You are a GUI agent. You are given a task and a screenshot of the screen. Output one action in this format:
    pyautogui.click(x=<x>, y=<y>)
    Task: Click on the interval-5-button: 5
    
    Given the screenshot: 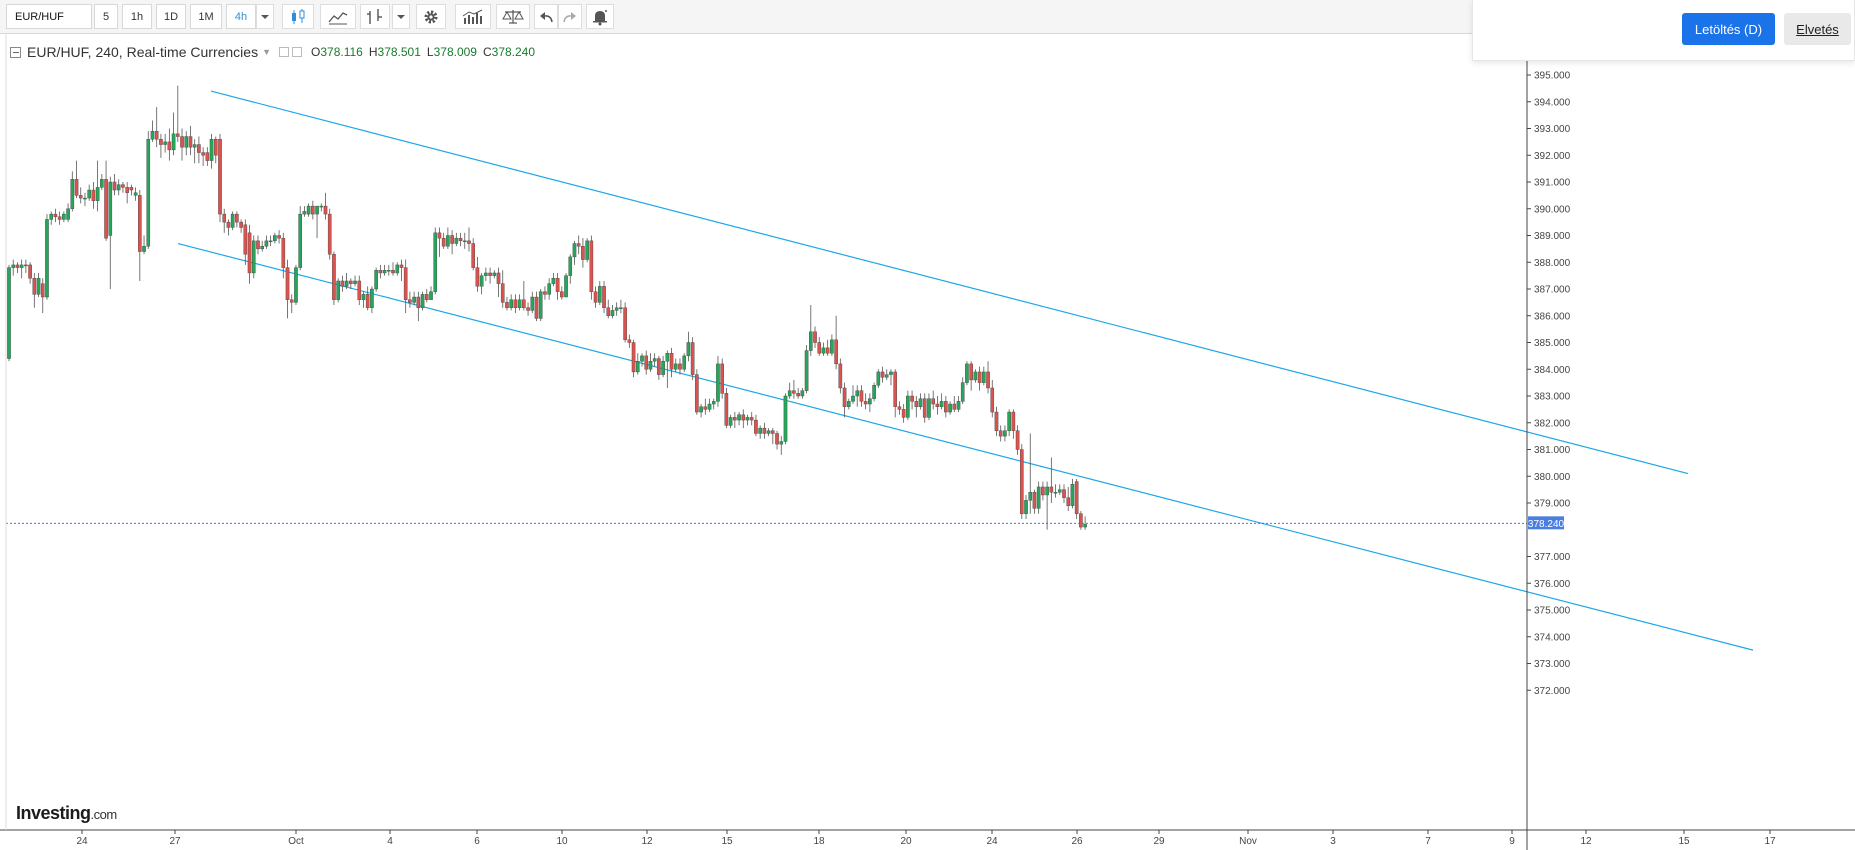 What is the action you would take?
    pyautogui.click(x=106, y=16)
    